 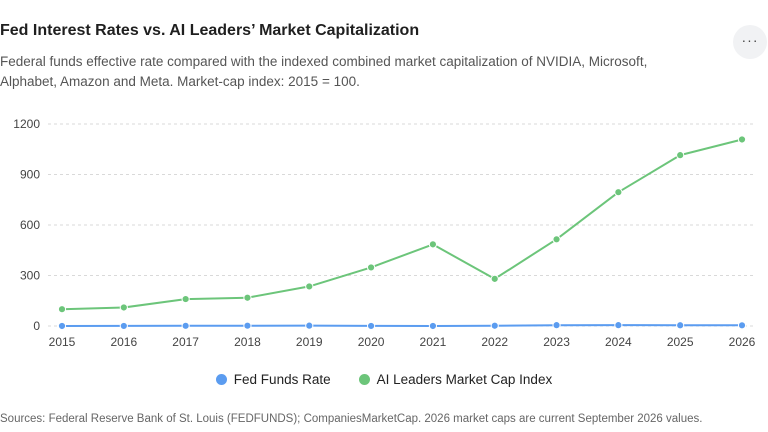 What do you see at coordinates (433, 244) in the screenshot?
I see `data-point-ai-leaders-index-2021` at bounding box center [433, 244].